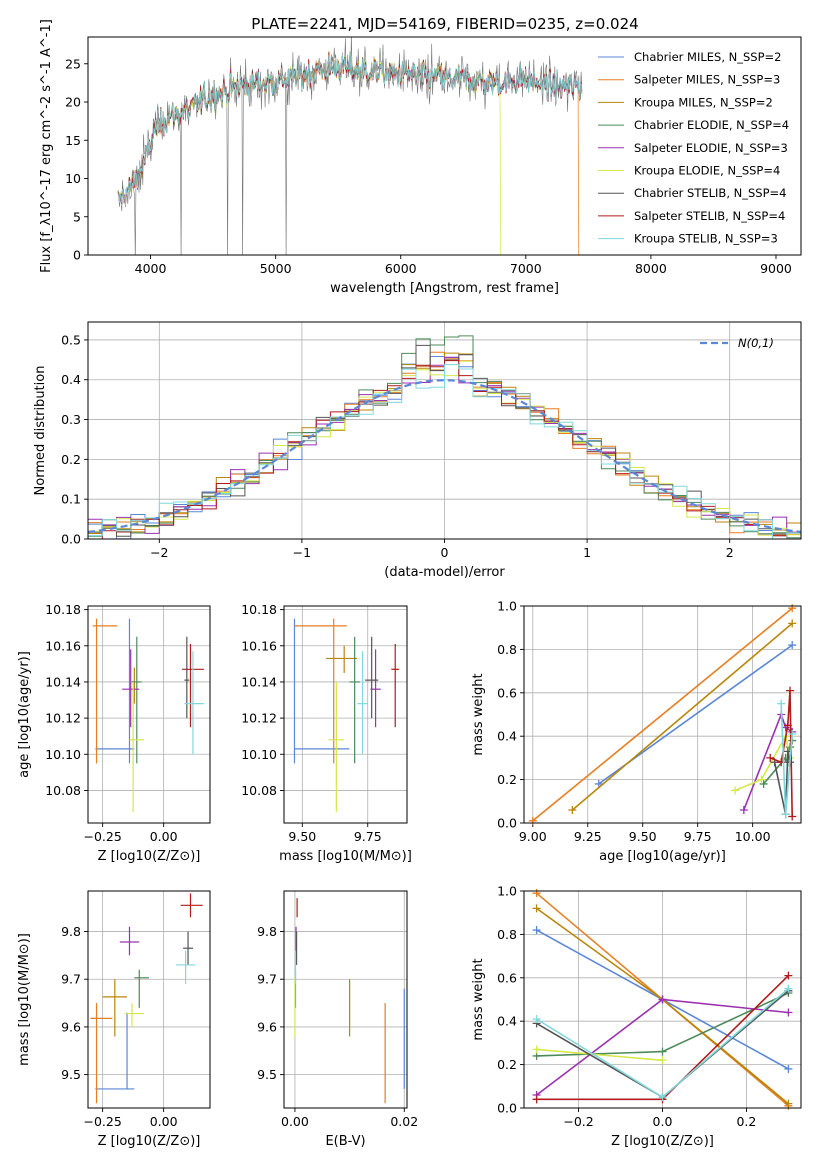 The width and height of the screenshot is (819, 1170). What do you see at coordinates (73, 178) in the screenshot?
I see `y-tick-label: 10` at bounding box center [73, 178].